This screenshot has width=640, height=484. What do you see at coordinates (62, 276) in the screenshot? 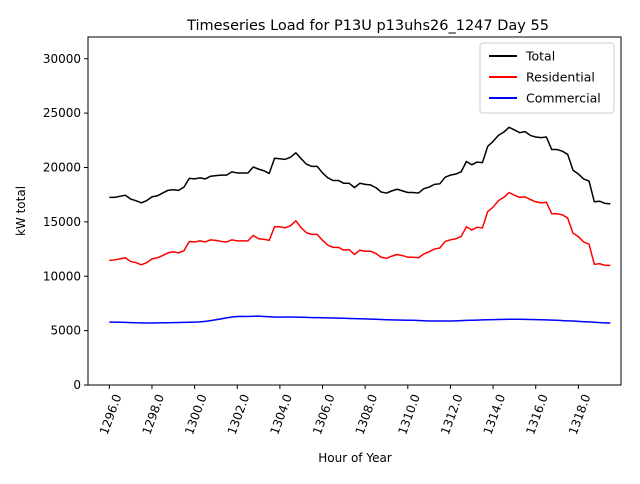
I see `y-tick-label: 10000` at bounding box center [62, 276].